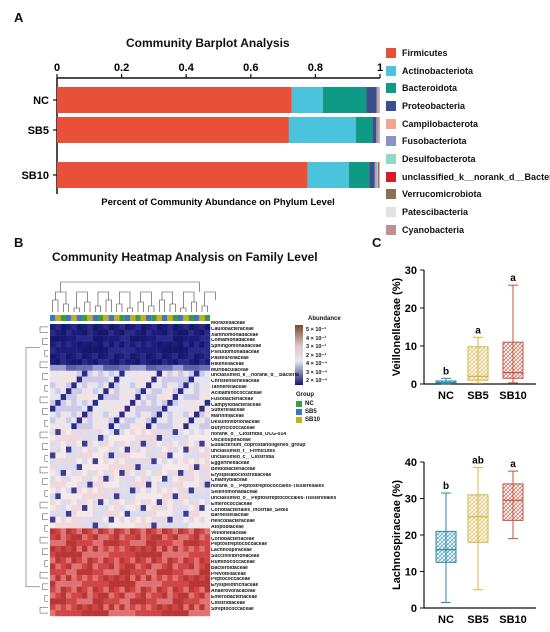  Describe the element at coordinates (316, 347) in the screenshot. I see `legend-tick: 3 × 10⁻¹` at that location.